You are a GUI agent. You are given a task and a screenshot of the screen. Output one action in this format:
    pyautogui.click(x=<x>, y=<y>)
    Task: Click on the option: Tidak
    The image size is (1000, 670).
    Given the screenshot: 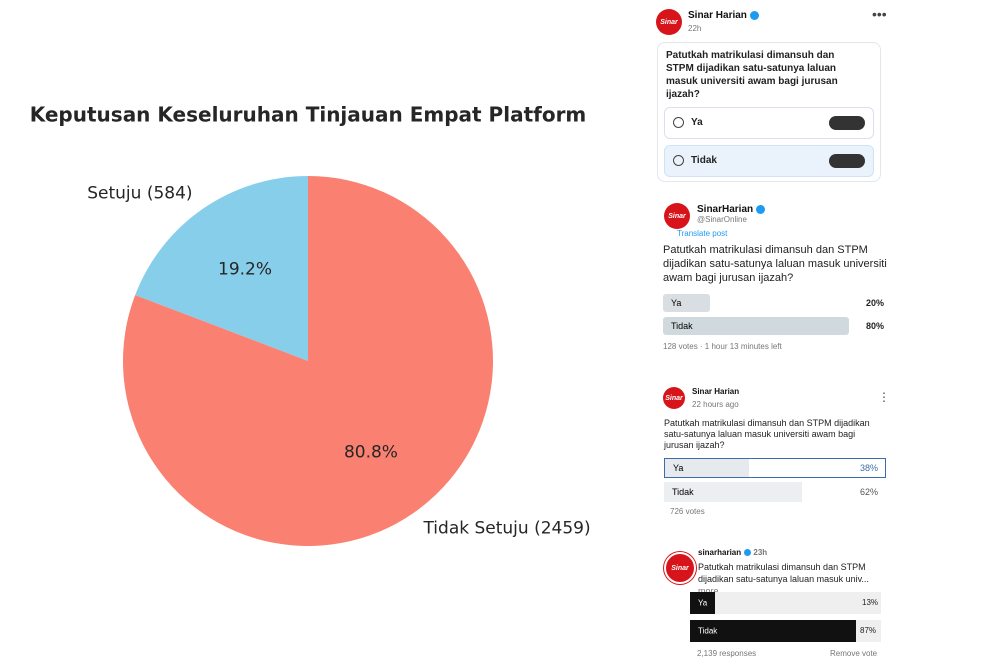 What is the action you would take?
    pyautogui.click(x=769, y=161)
    